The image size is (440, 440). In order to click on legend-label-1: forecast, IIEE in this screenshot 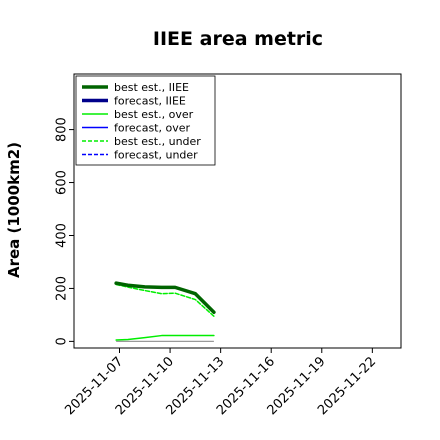, I will do `click(150, 101)`.